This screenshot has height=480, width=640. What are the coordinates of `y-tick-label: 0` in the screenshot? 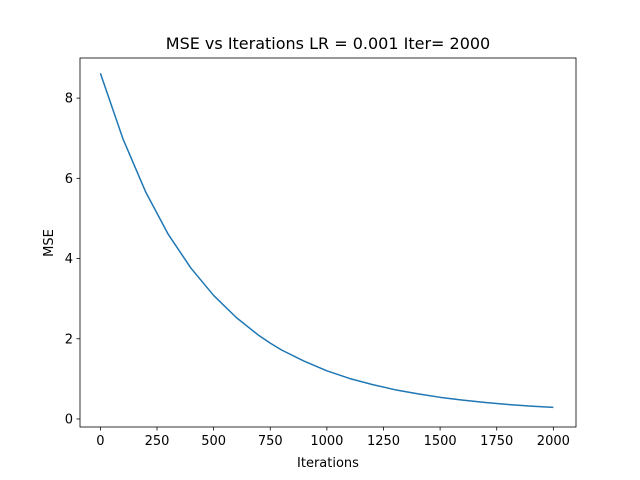 It's located at (69, 419).